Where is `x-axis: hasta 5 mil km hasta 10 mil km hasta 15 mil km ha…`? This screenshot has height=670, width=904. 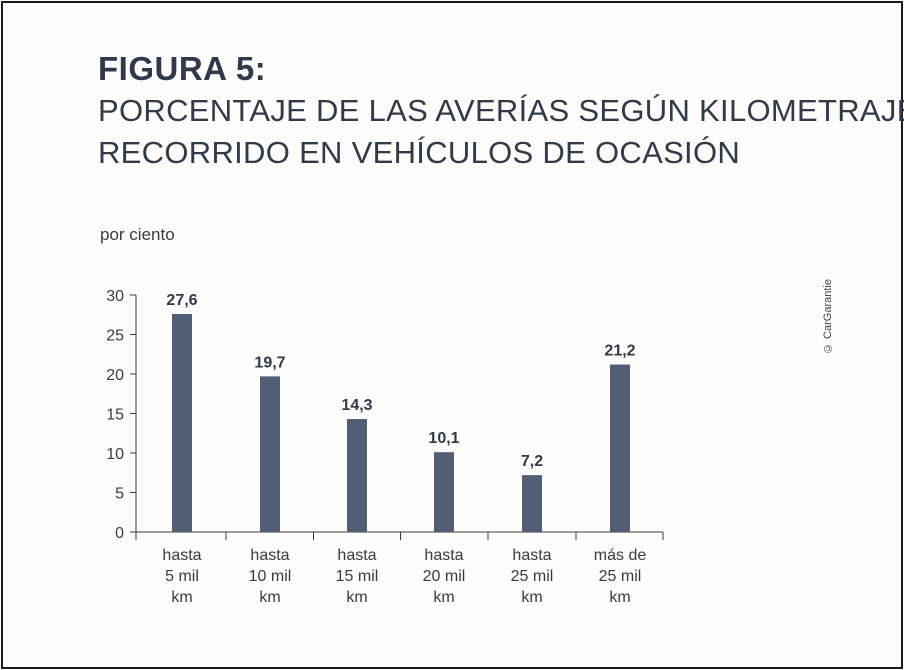
x-axis: hasta 5 mil km hasta 10 mil km hasta 15 mil km ha… is located at coordinates (399, 568).